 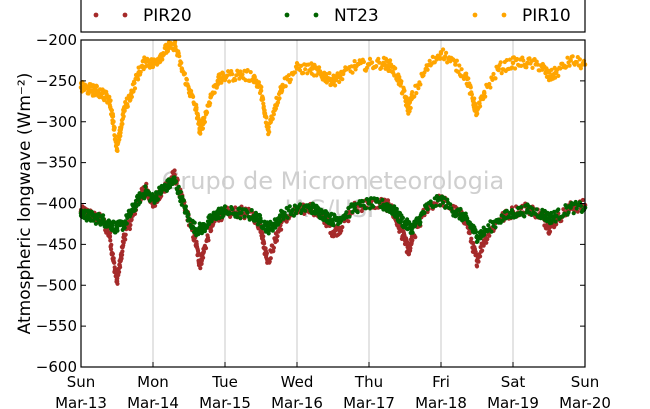 What do you see at coordinates (25, 204) in the screenshot?
I see `y-axis-label: Atmospheric longwave (Wm⁻²)` at bounding box center [25, 204].